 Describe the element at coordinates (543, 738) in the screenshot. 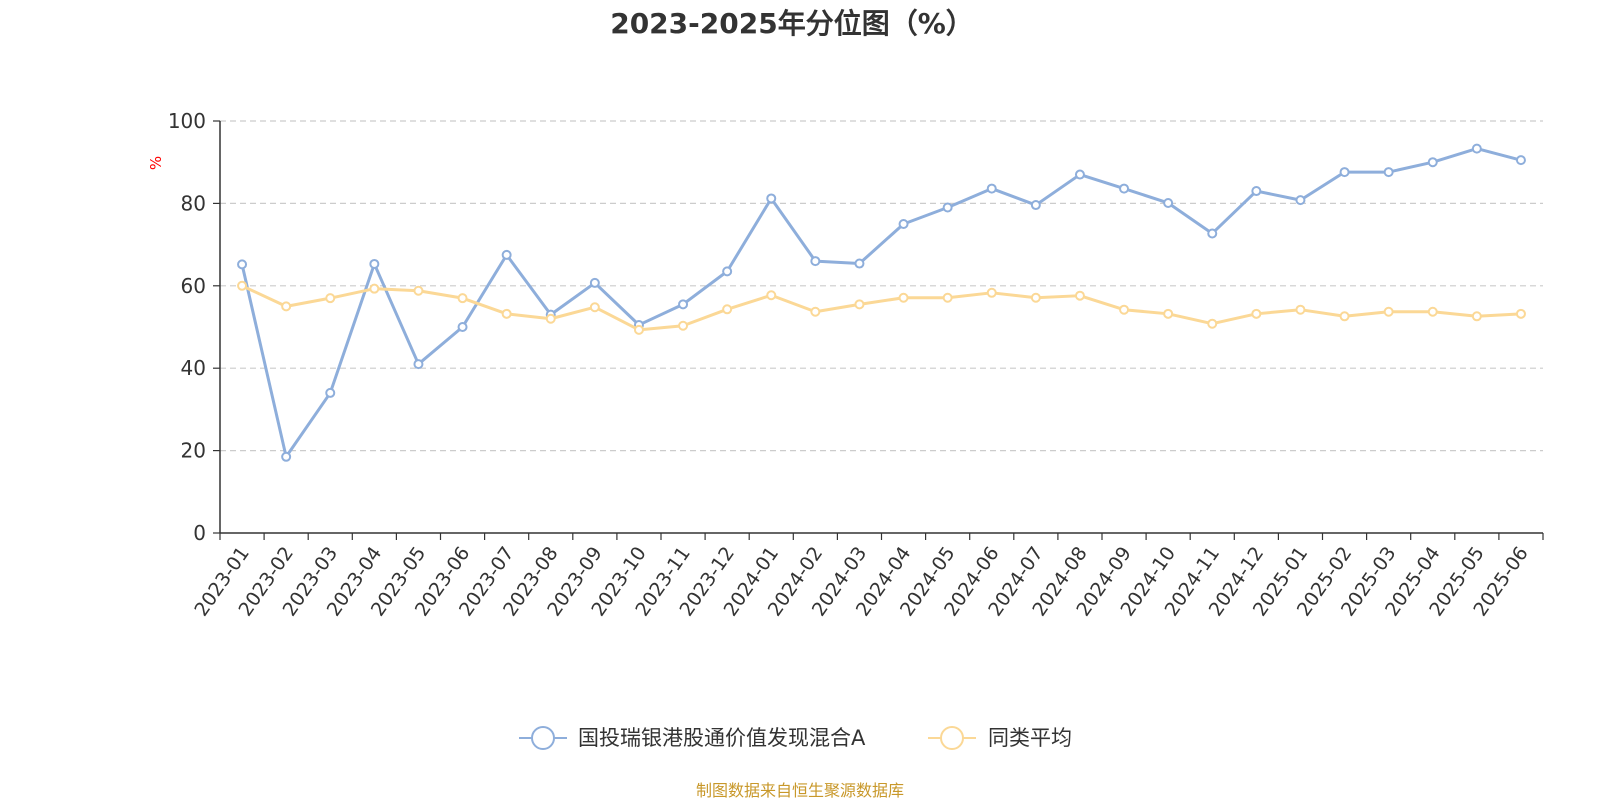

I see `legend-marker-fund` at that location.